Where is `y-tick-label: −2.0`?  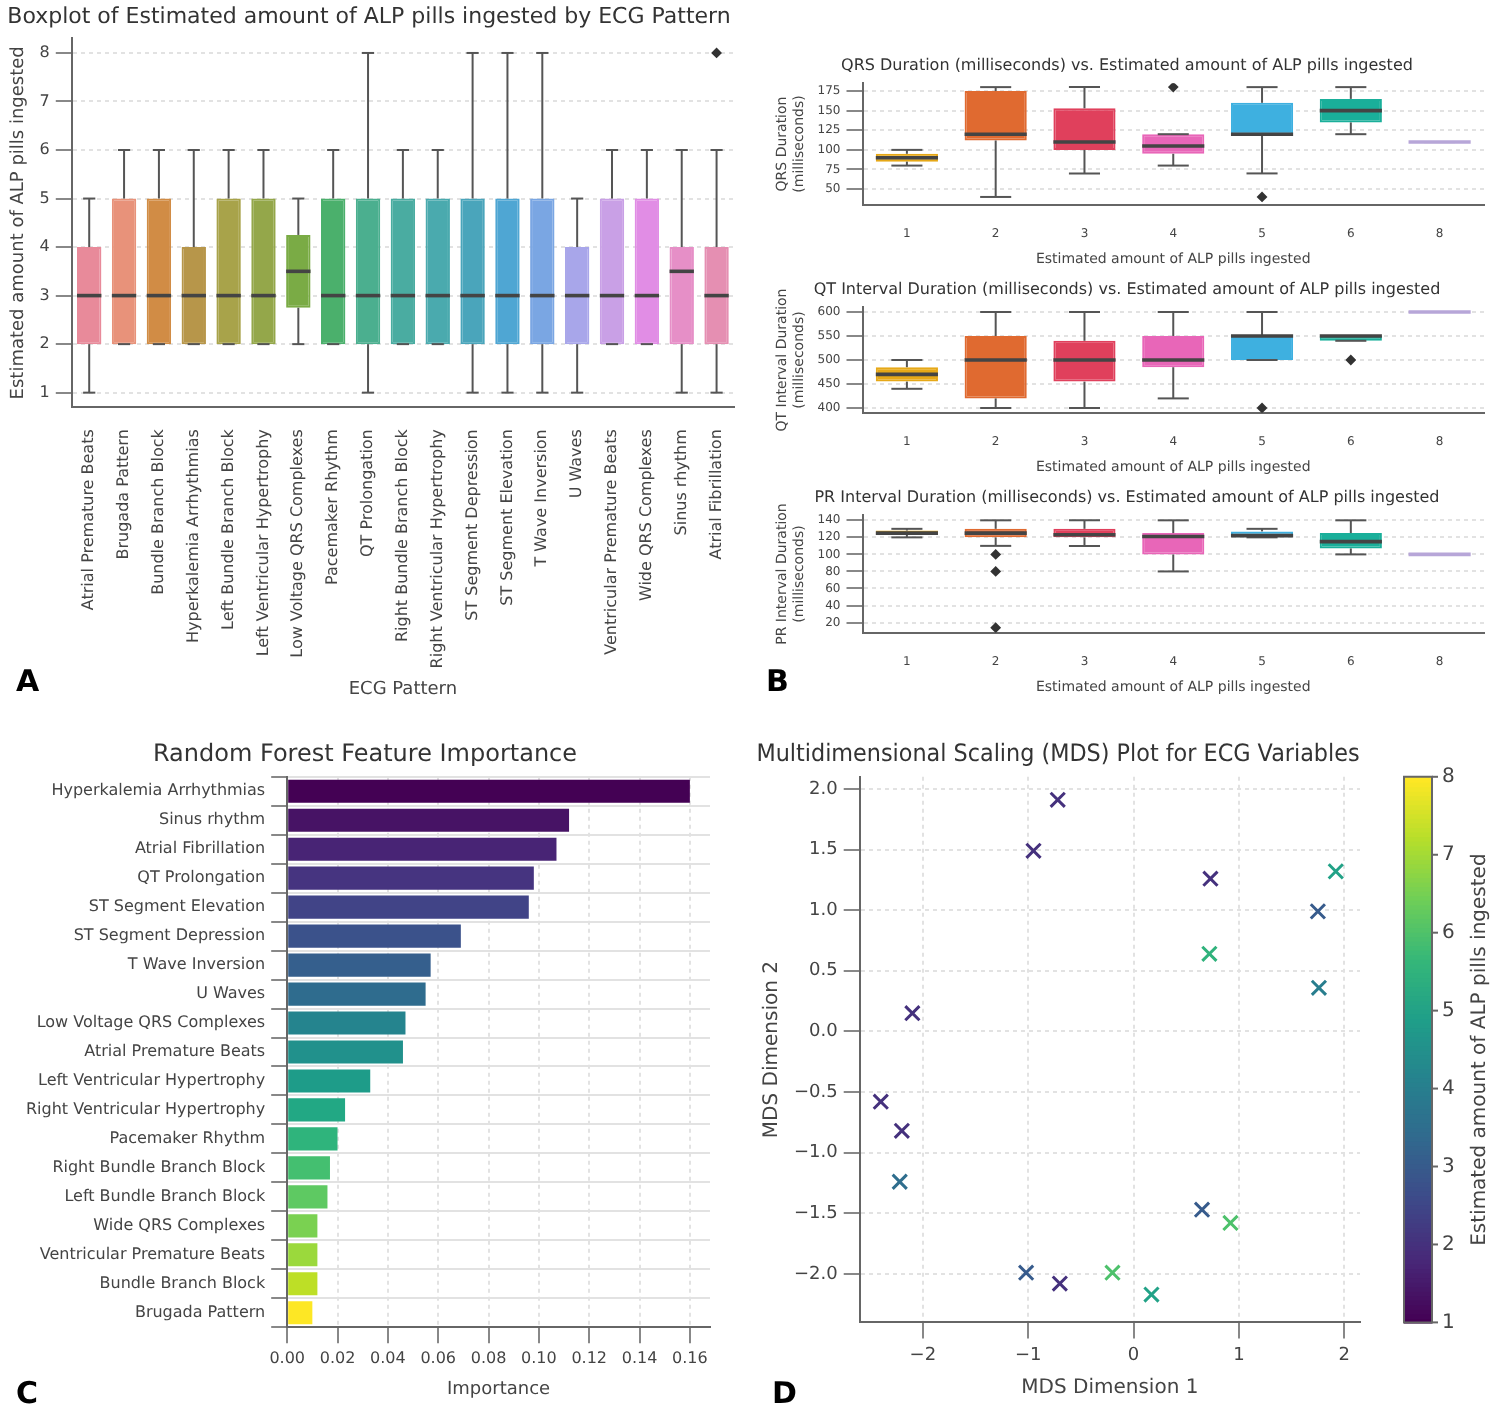 y-tick-label: −2.0 is located at coordinates (816, 1274).